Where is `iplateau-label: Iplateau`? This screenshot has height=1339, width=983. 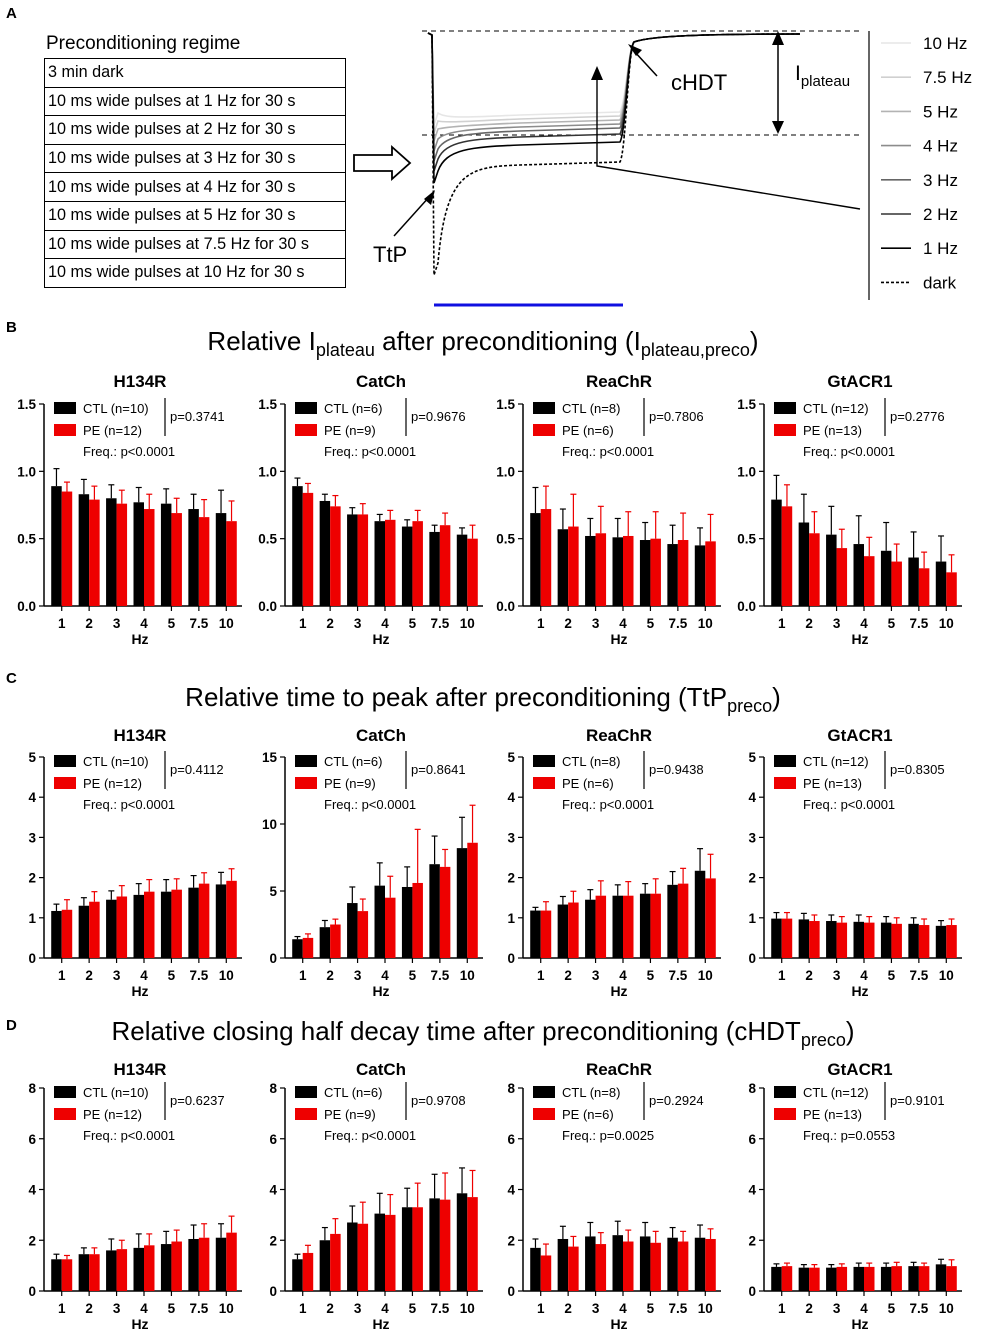 iplateau-label: Iplateau is located at coordinates (822, 76).